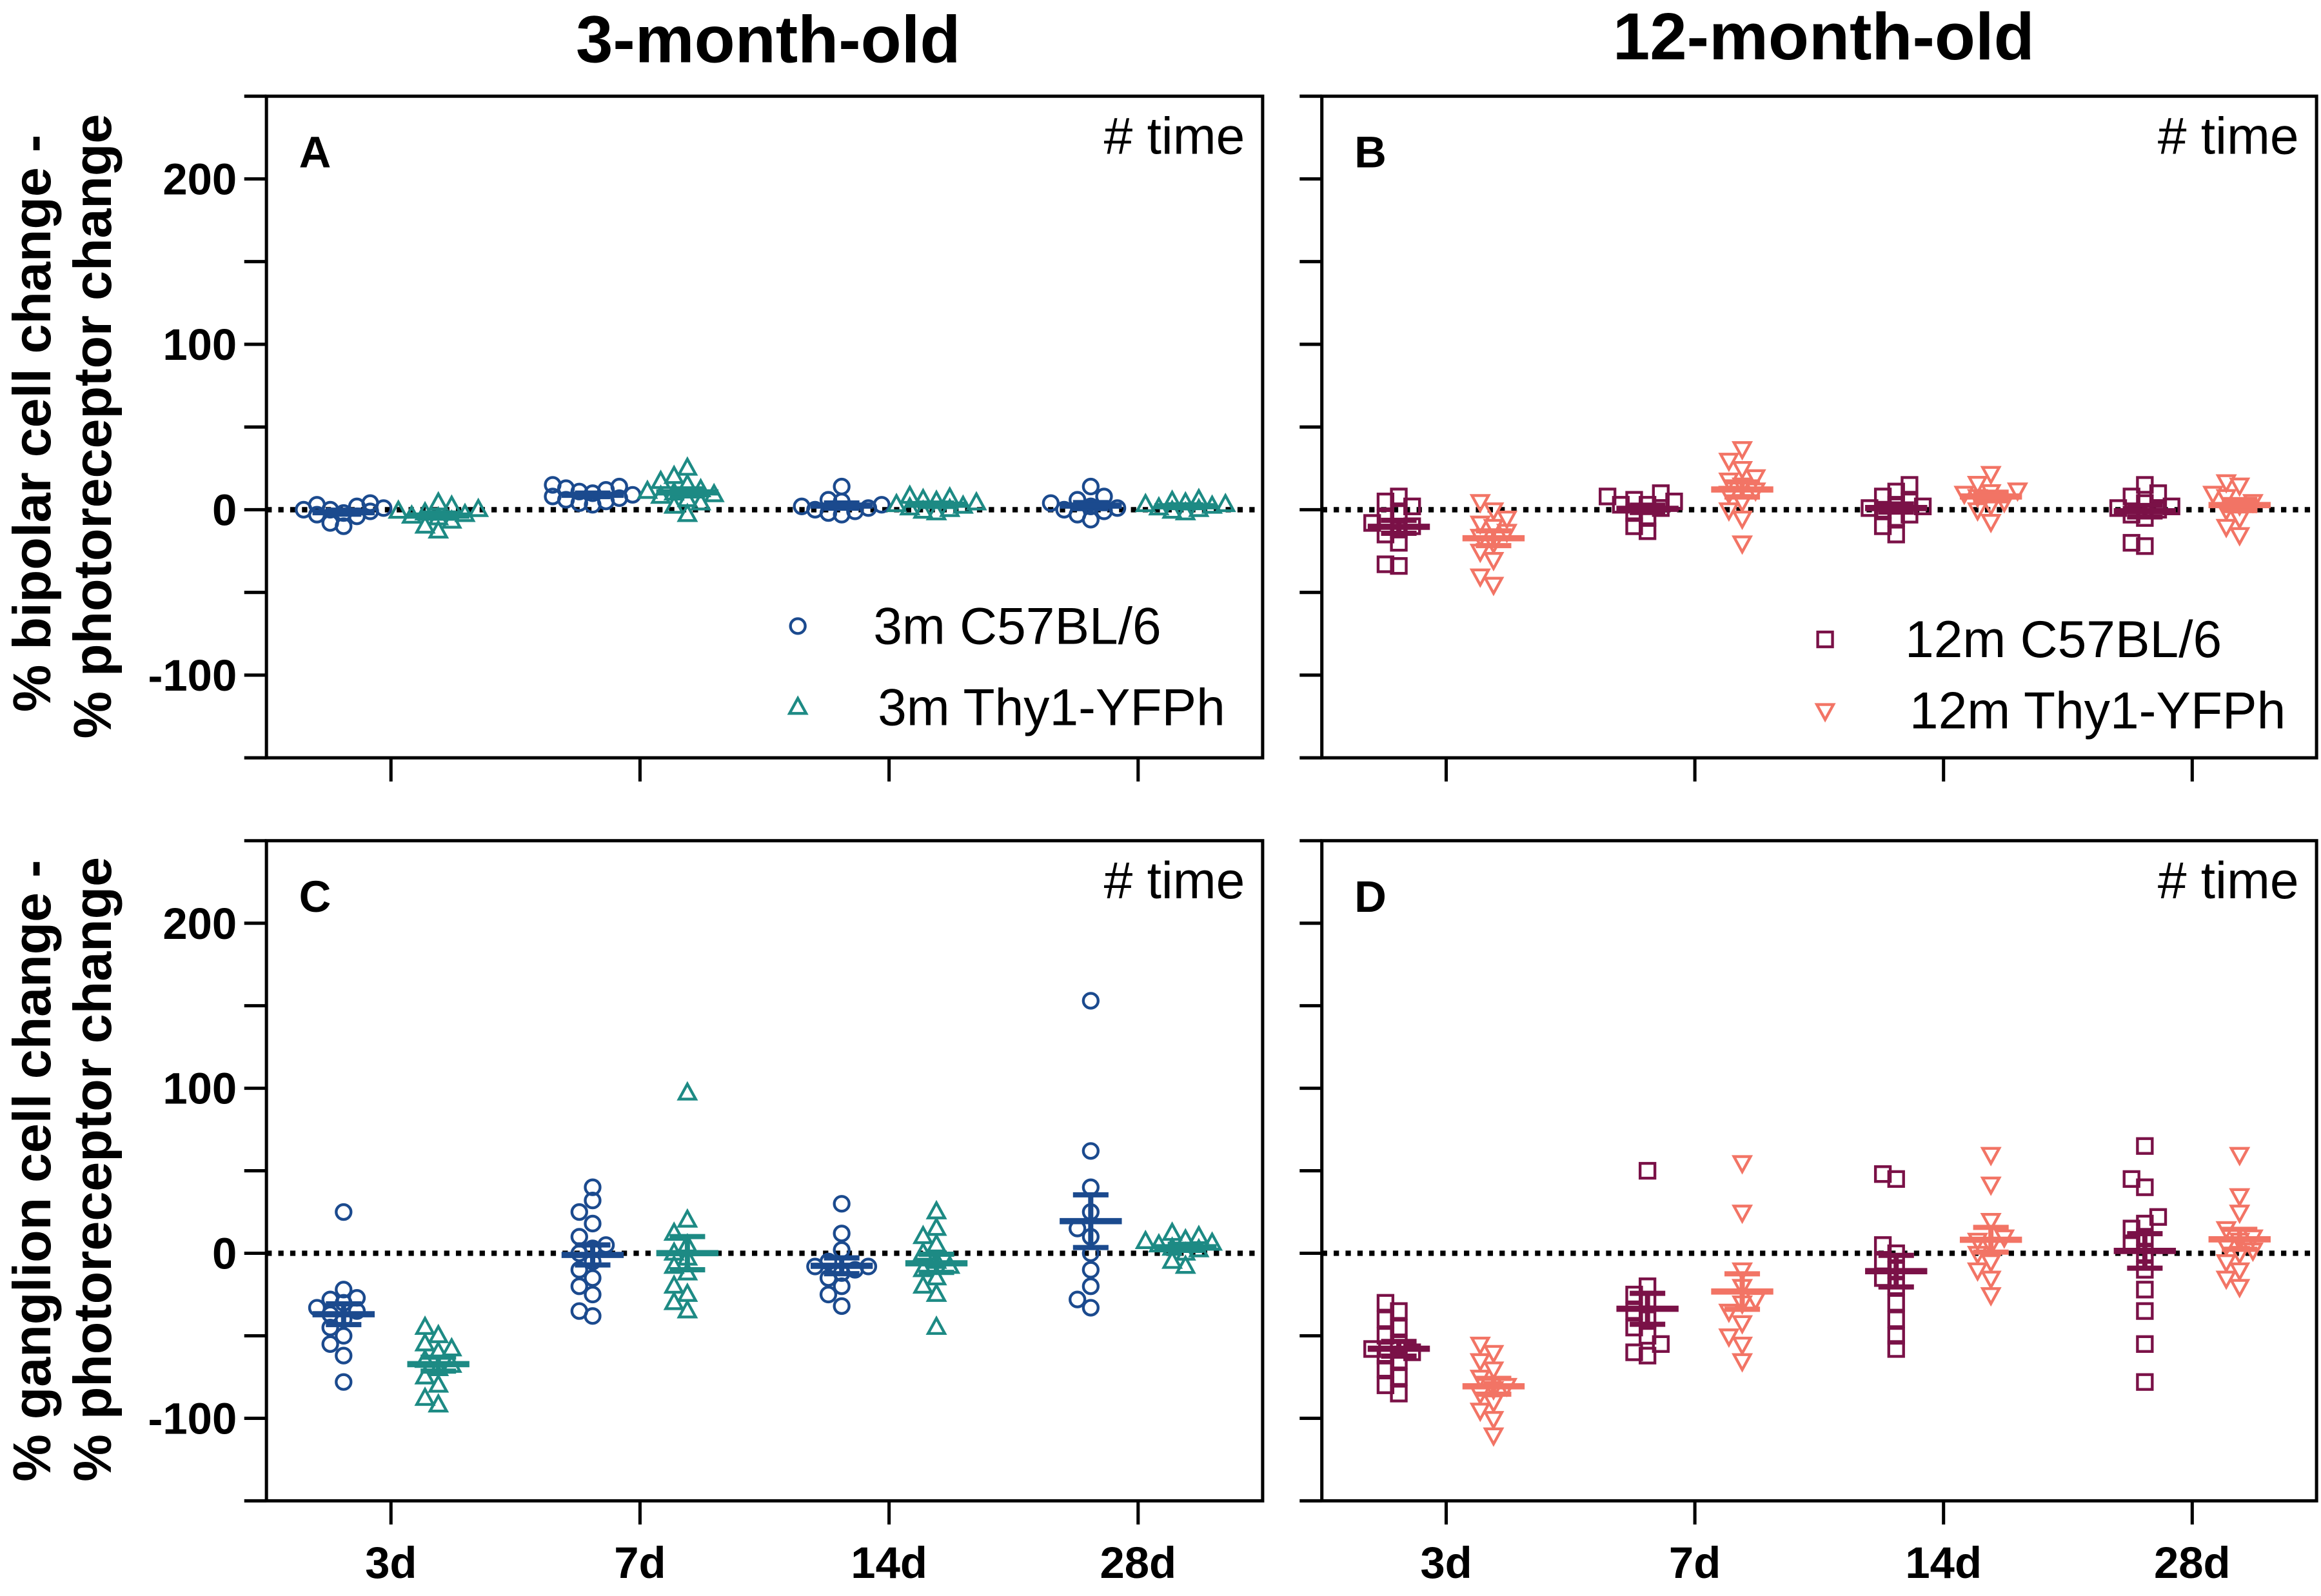 The width and height of the screenshot is (2321, 1596). I want to click on x-tick-label: 7d, so click(1695, 1563).